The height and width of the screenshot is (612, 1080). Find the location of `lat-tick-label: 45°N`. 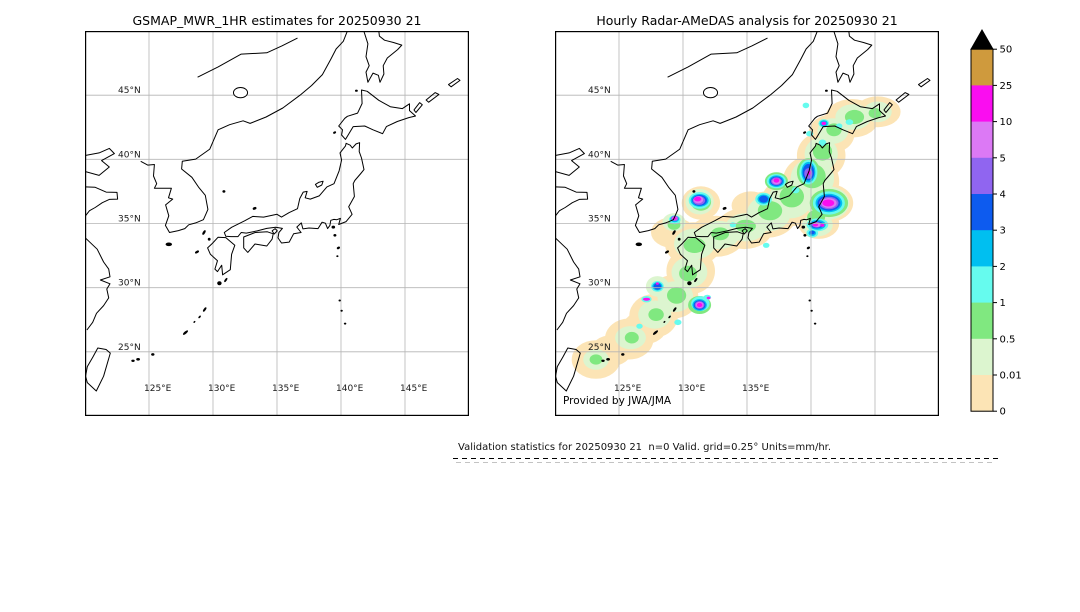

lat-tick-label: 45°N is located at coordinates (129, 91).